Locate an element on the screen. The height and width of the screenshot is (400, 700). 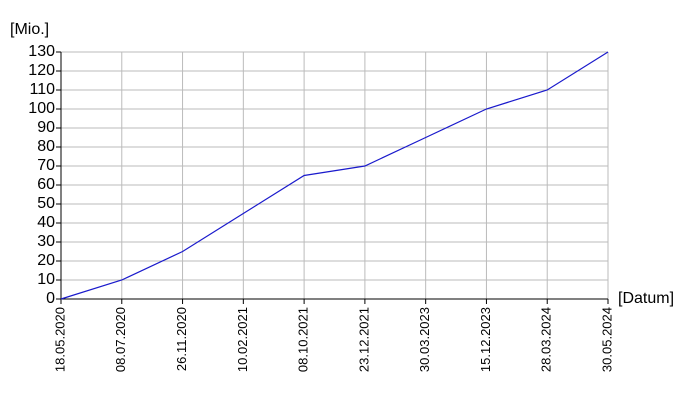
y-tick-label: 40 is located at coordinates (46, 222).